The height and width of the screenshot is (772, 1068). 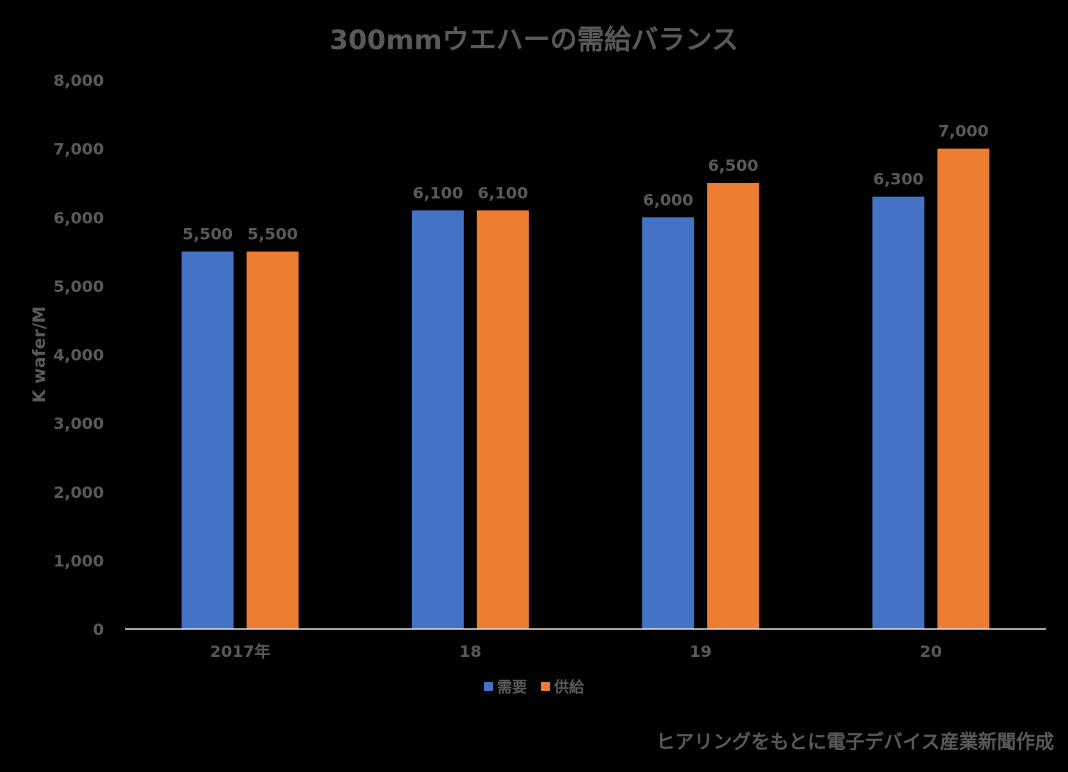 I want to click on y-tick-label: 6,000, so click(x=78, y=217).